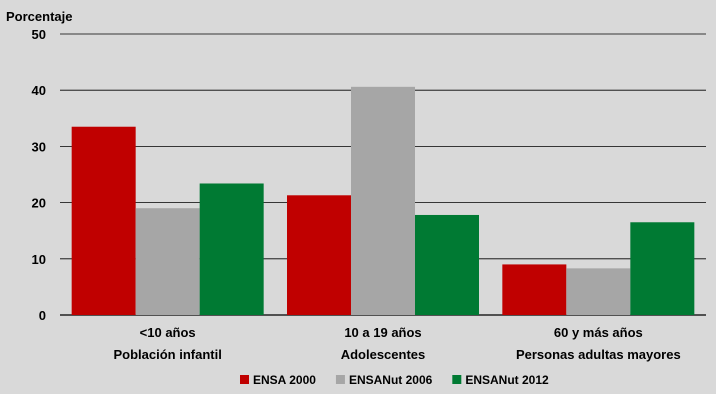 The image size is (716, 394). I want to click on legend-label: ENSANut 2012, so click(507, 380).